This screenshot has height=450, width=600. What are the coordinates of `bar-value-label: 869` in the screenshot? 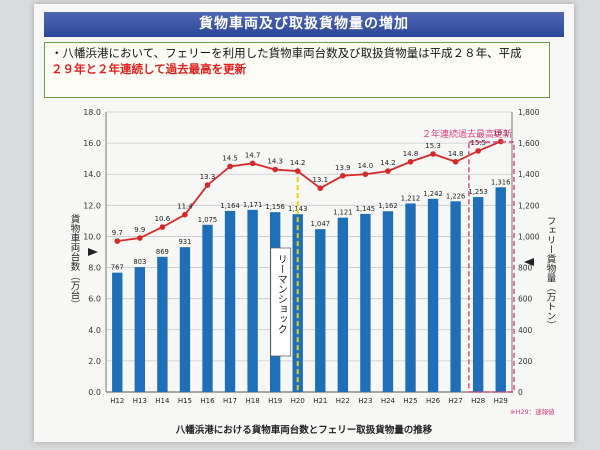 It's located at (162, 252).